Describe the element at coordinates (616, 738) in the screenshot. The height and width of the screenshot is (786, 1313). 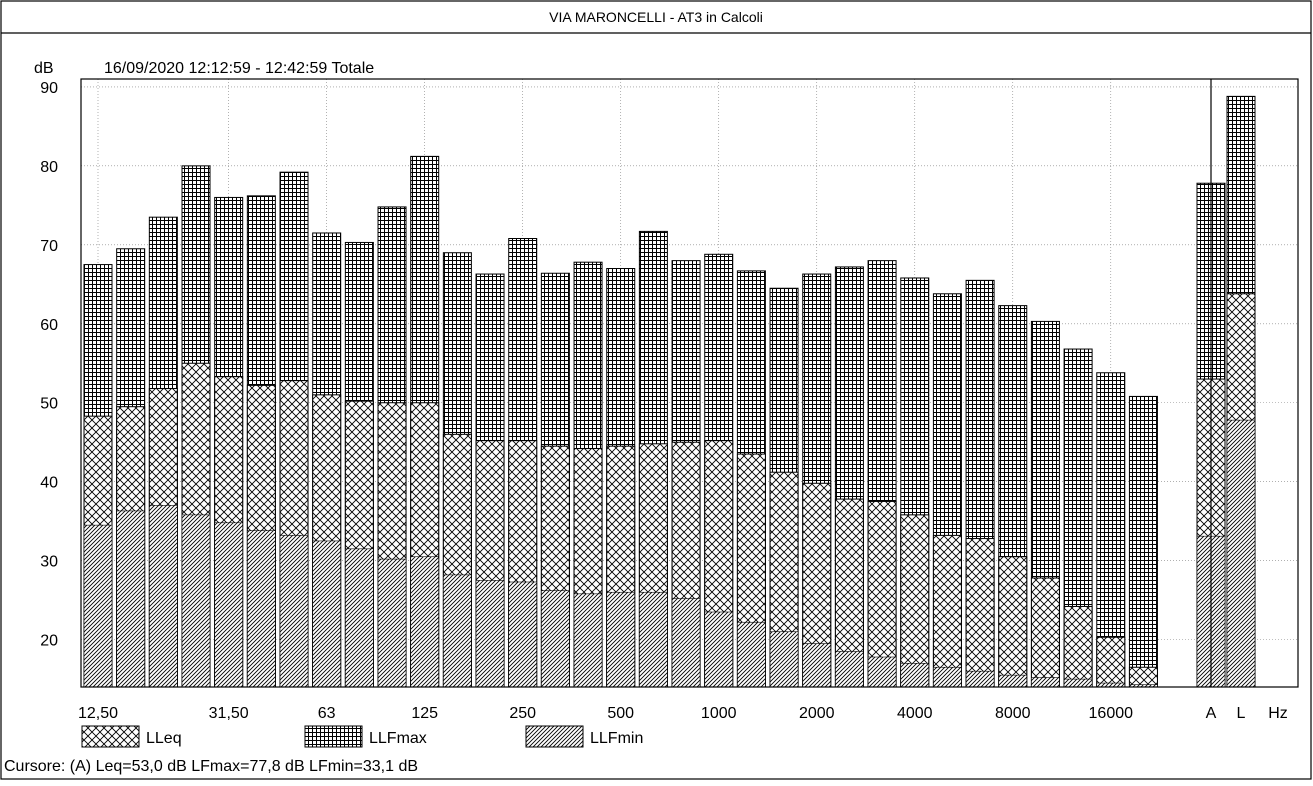
I see `legend-label-llfmin: LLFmin` at that location.